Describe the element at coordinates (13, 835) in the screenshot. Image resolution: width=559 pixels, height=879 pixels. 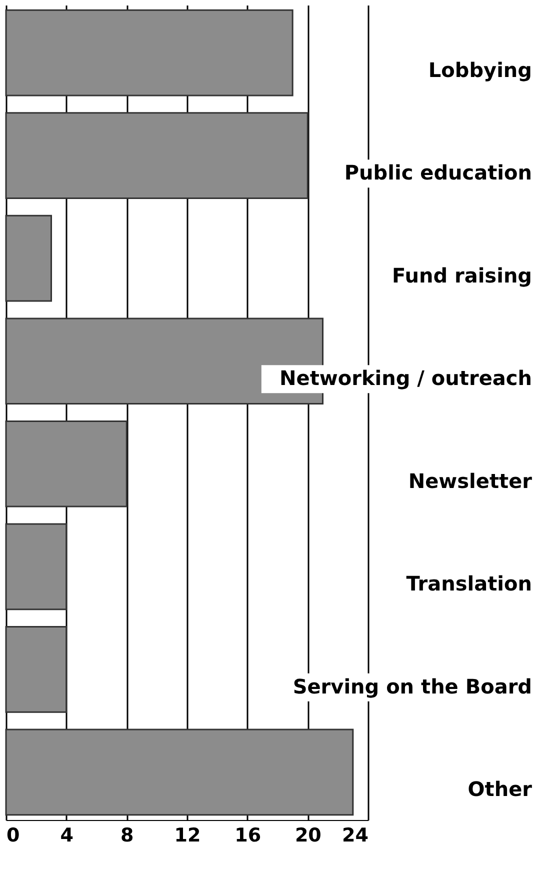
I see `x-tick-label: 0` at that location.